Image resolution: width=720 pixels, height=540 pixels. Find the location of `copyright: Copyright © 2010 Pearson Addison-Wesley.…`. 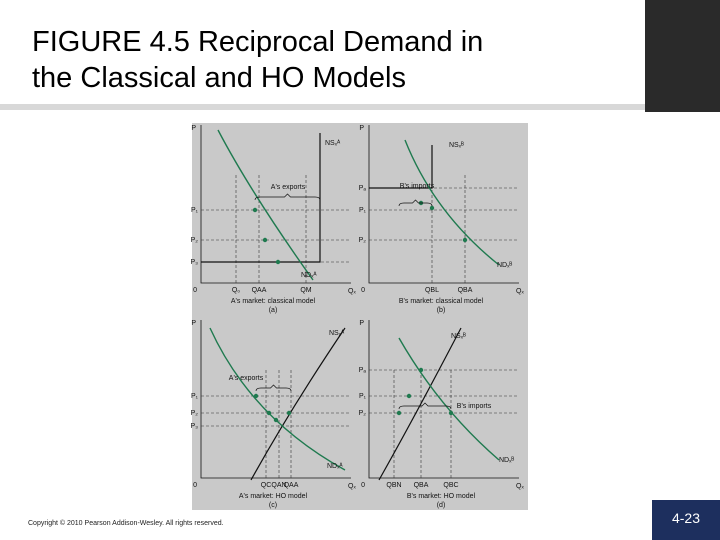

copyright: Copyright © 2010 Pearson Addison-Wesley.… is located at coordinates (126, 523).